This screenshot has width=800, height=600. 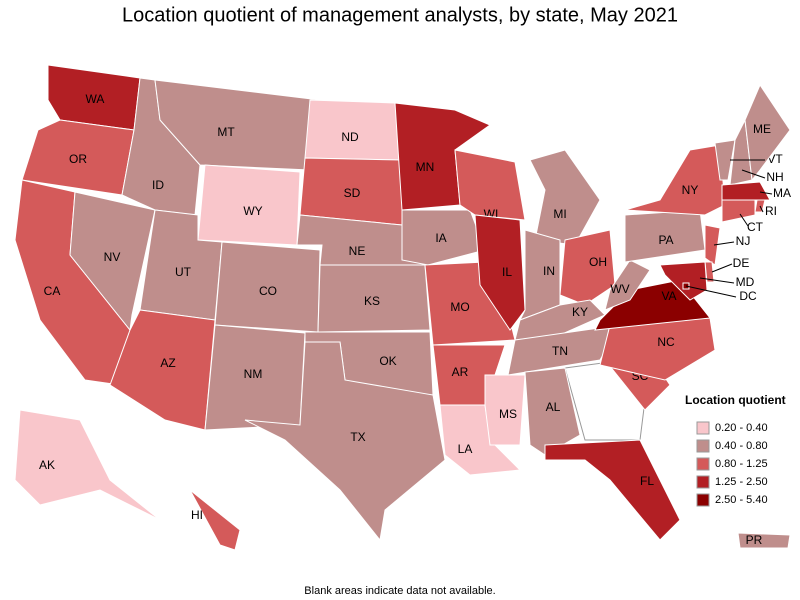 I want to click on state-label: FL, so click(x=647, y=481).